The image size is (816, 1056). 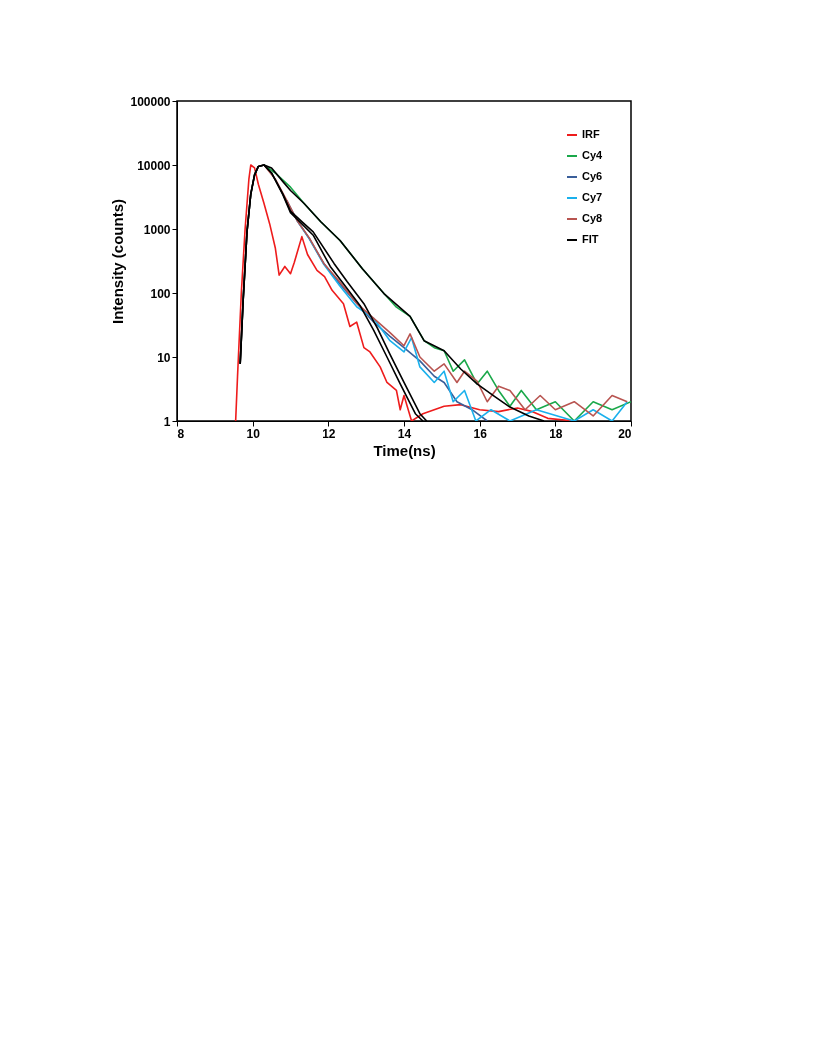 What do you see at coordinates (480, 433) in the screenshot?
I see `x-tick-label: 16` at bounding box center [480, 433].